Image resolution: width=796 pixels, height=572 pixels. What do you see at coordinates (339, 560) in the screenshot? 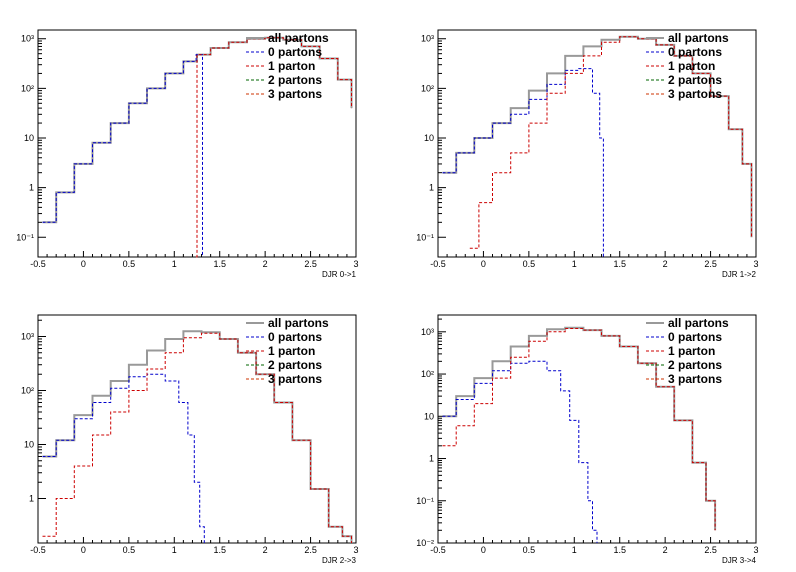
I see `x-axis-title: DJR 2->3` at bounding box center [339, 560].